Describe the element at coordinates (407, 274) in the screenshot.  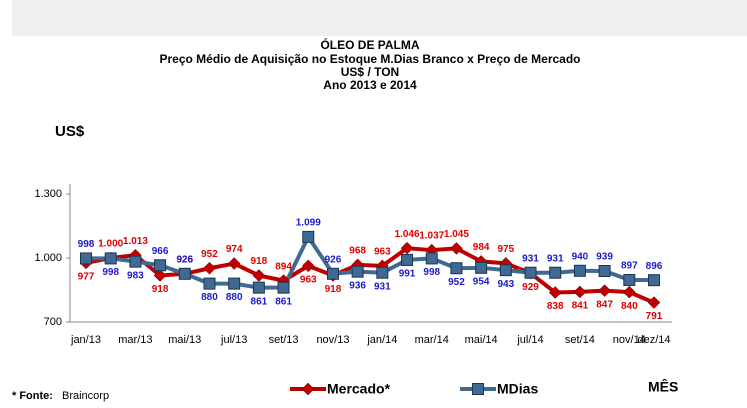
I see `data-label: 991` at that location.